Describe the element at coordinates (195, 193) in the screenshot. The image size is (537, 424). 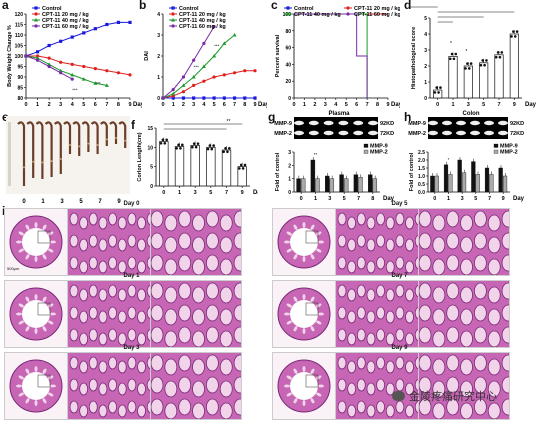
I see `x-tick-label: 3` at that location.